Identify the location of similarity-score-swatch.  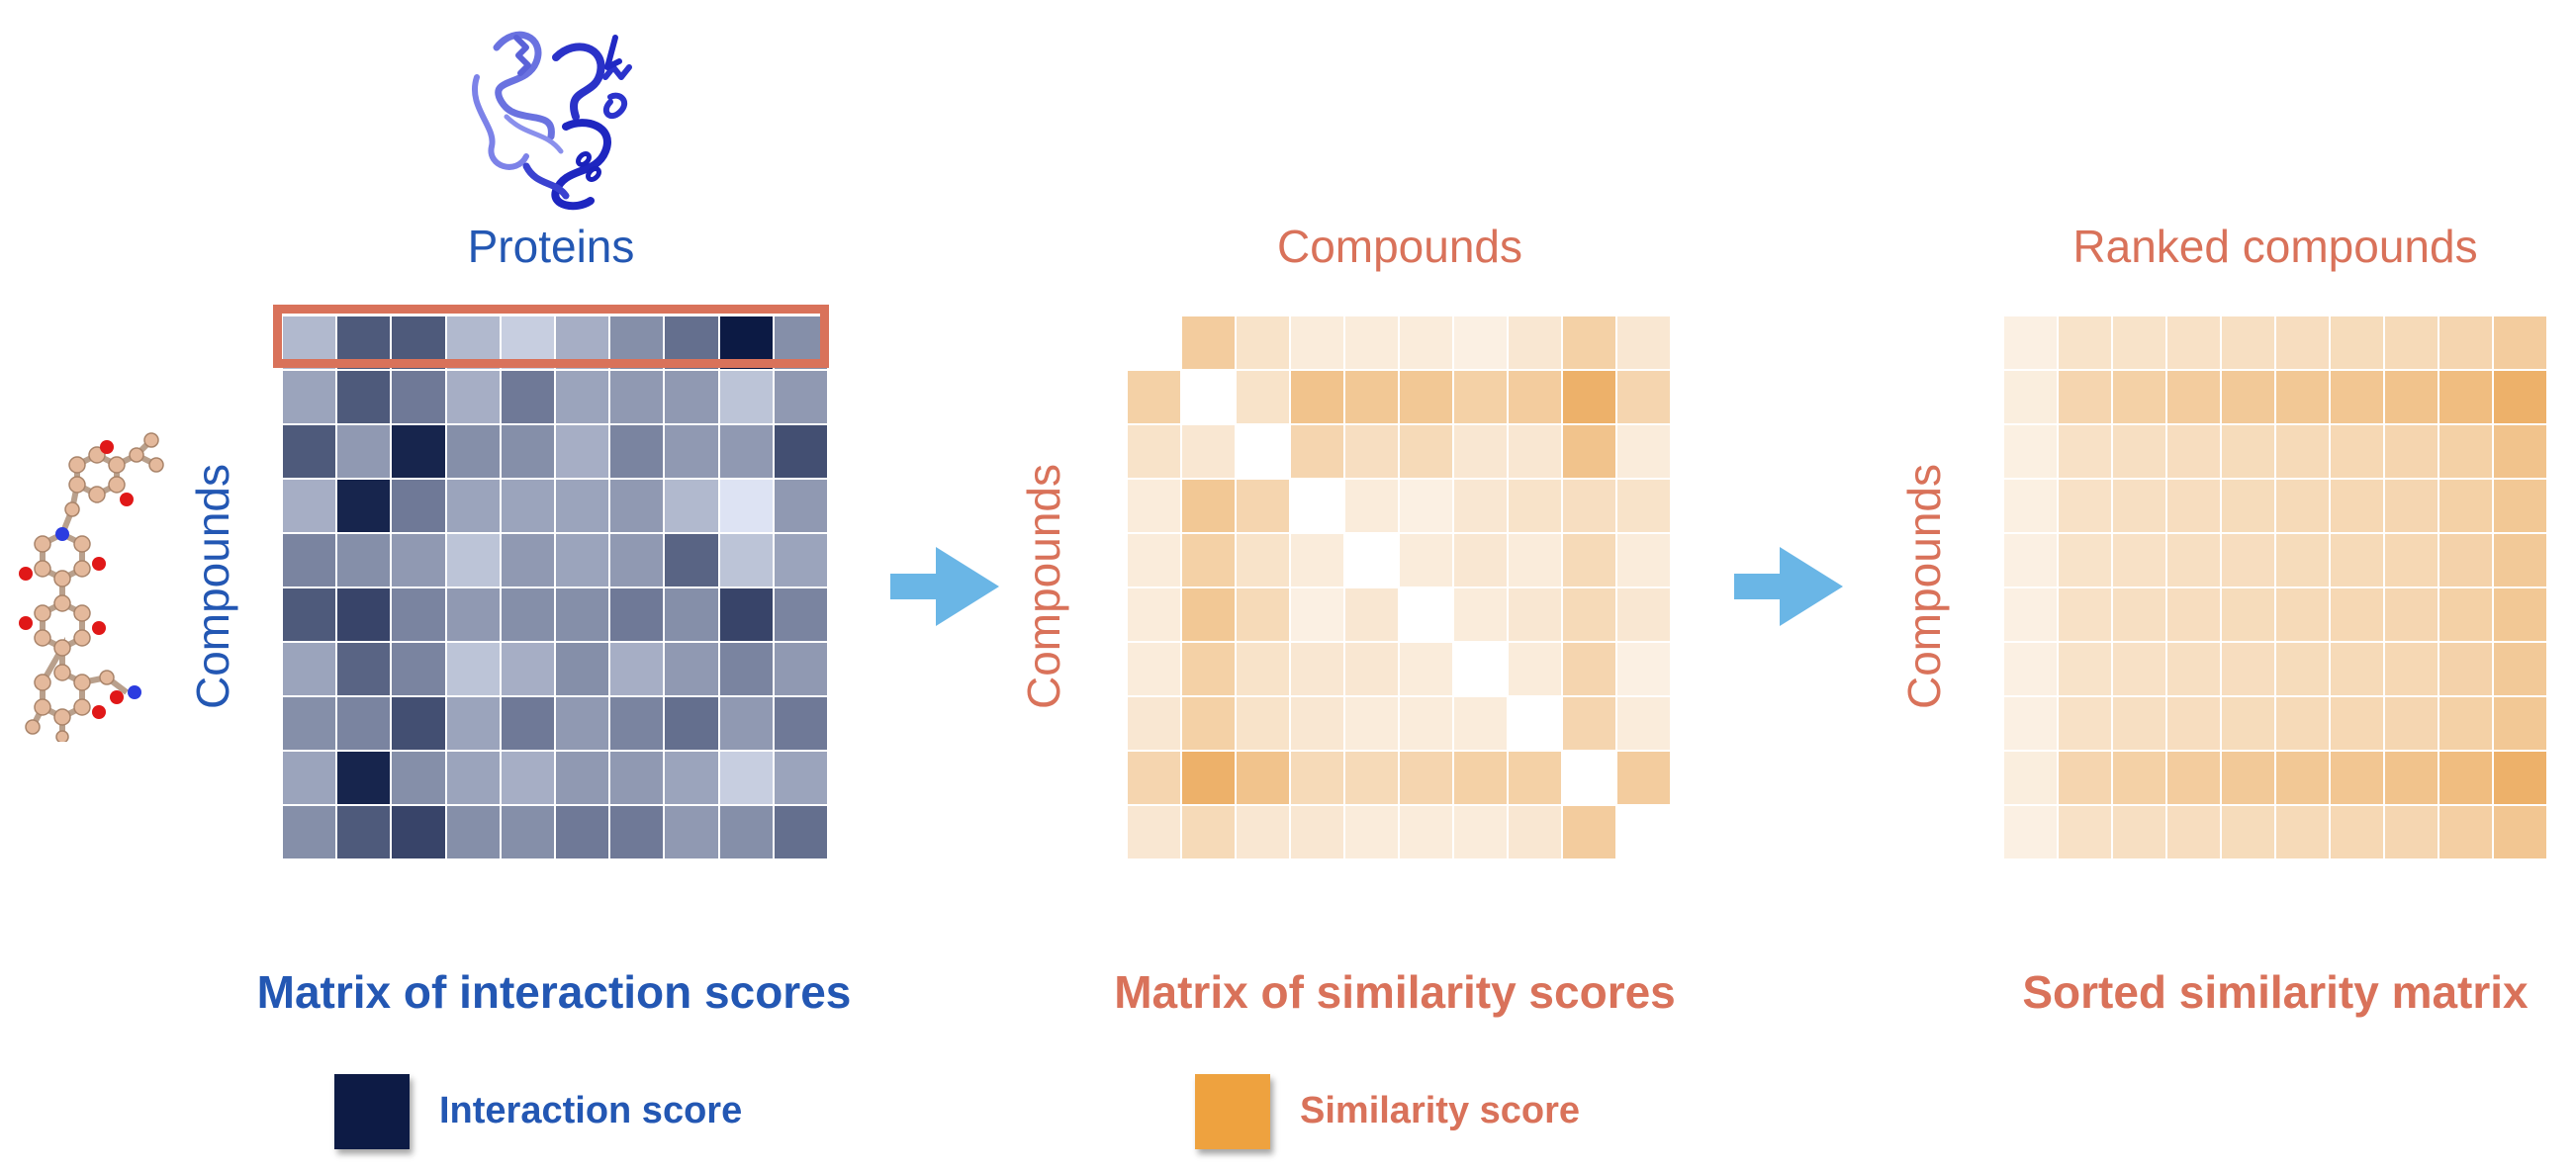
(1232, 1111).